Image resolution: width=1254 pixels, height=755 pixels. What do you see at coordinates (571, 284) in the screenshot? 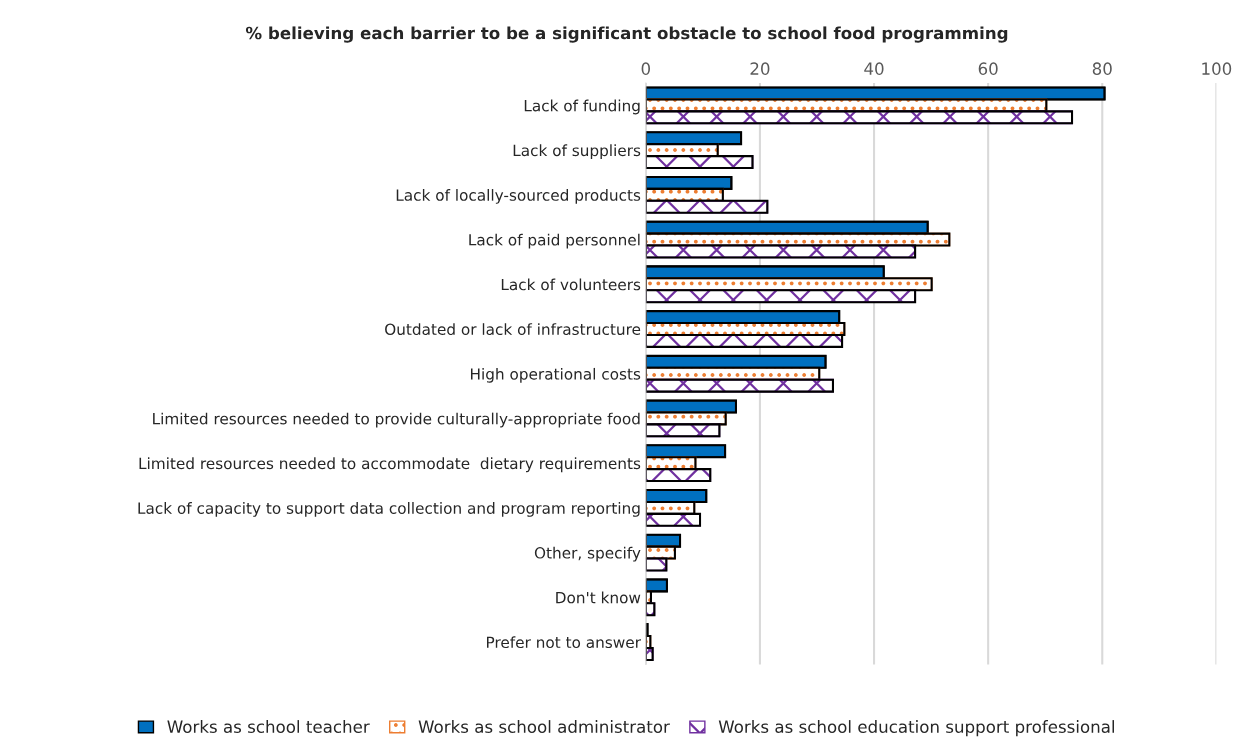
I see `y-tick-label: Lack of volunteers` at bounding box center [571, 284].